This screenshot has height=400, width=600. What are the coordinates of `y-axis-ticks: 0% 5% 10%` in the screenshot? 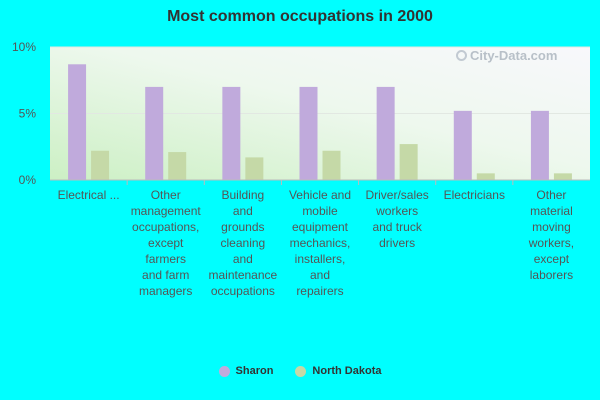 It's located at (24, 113).